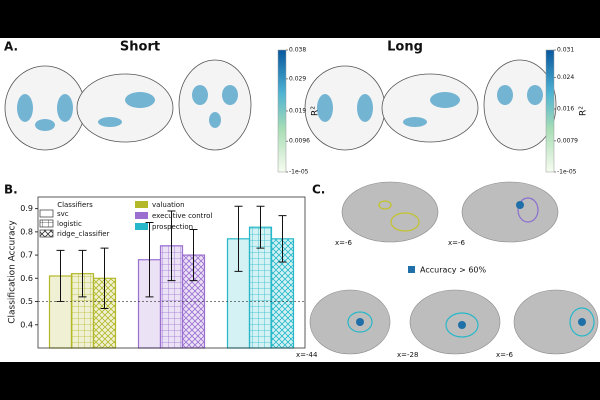 This screenshot has width=600, height=400. What do you see at coordinates (297, 110) in the screenshot?
I see `colorbar-tick-label: 0.019` at bounding box center [297, 110].